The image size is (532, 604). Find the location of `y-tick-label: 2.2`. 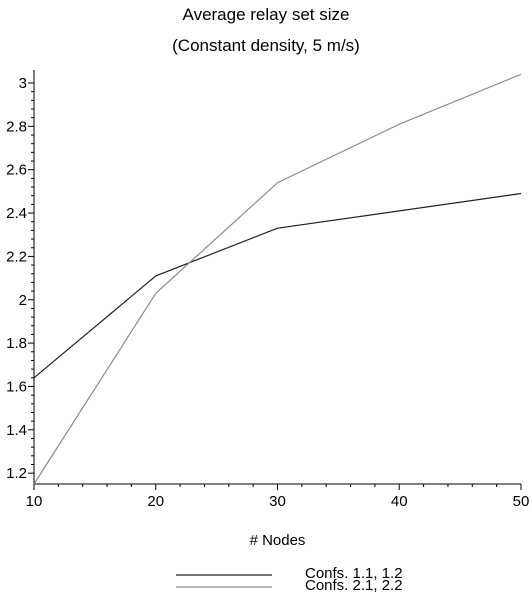

y-tick-label: 2.2 is located at coordinates (16, 256).